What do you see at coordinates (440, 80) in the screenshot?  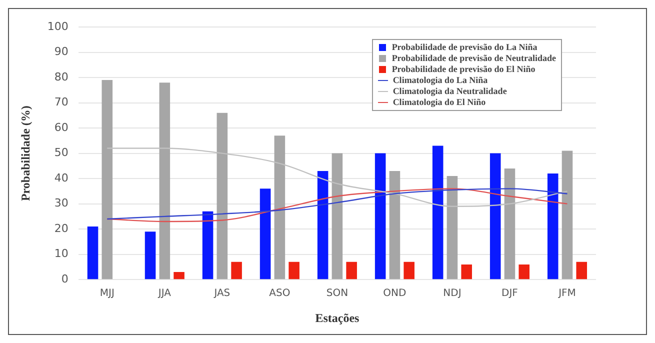 I see `legend-label: Climatologia do La Niña` at bounding box center [440, 80].